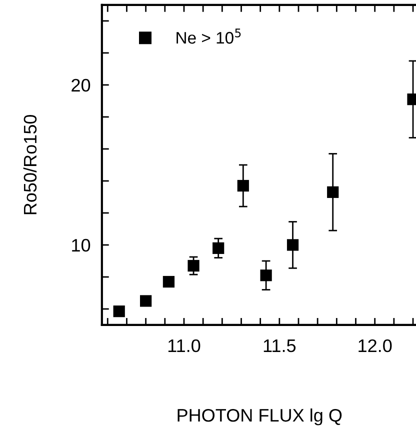 The image size is (416, 447). I want to click on legend-label: Ne > 10$^{5}$, so click(208, 36).